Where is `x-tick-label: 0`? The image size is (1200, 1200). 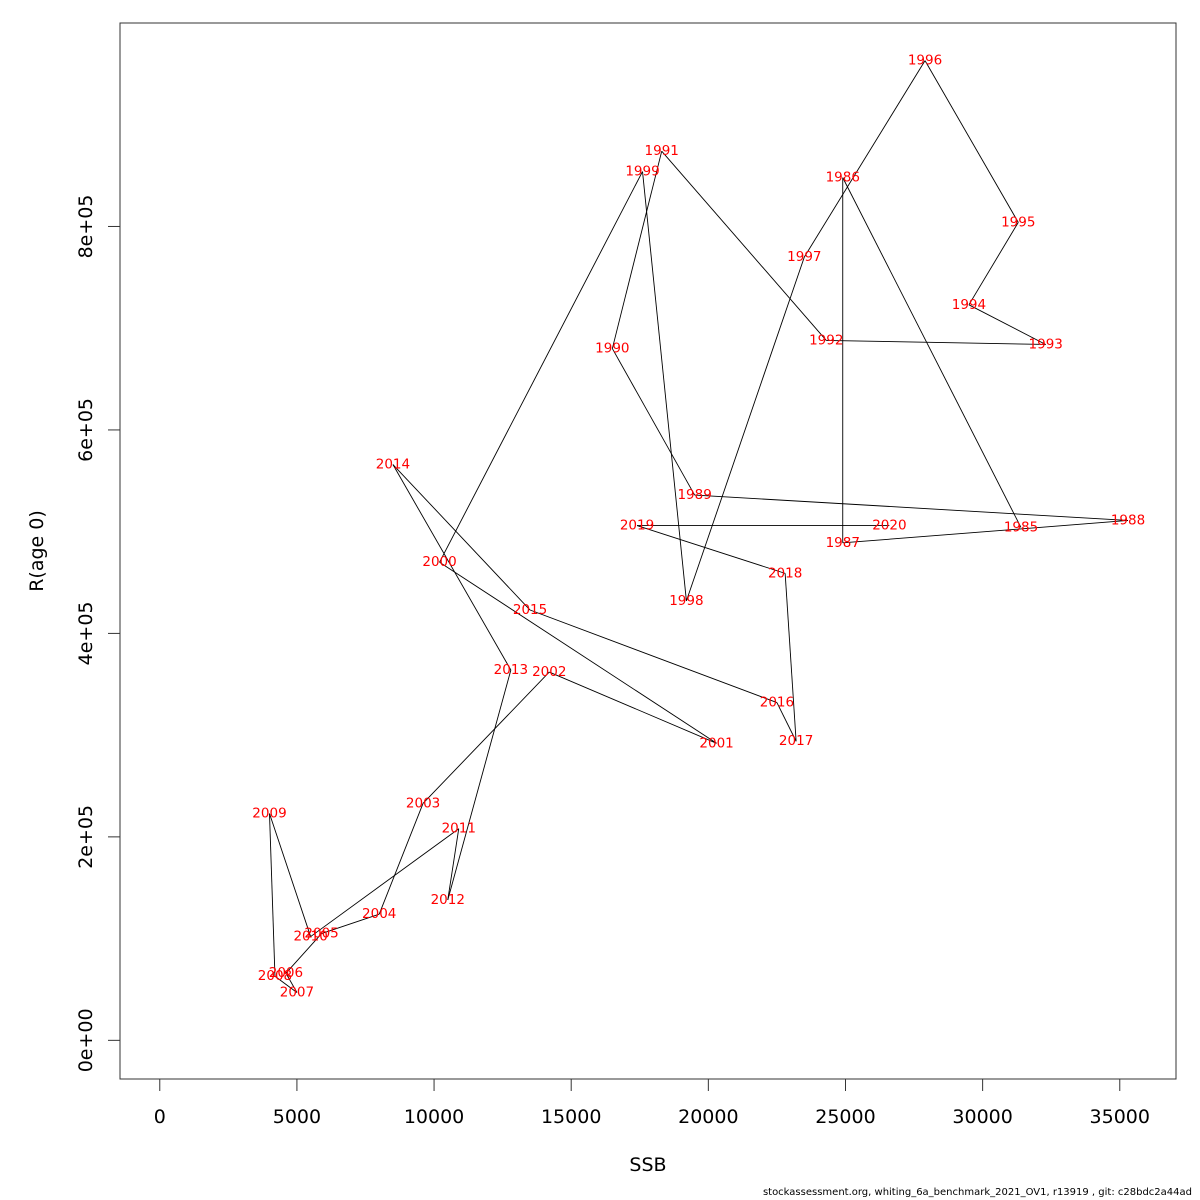
x-tick-label: 0 is located at coordinates (160, 1117).